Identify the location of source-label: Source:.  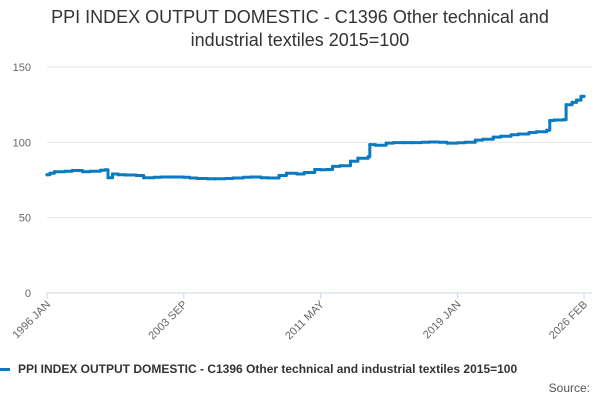
(569, 388).